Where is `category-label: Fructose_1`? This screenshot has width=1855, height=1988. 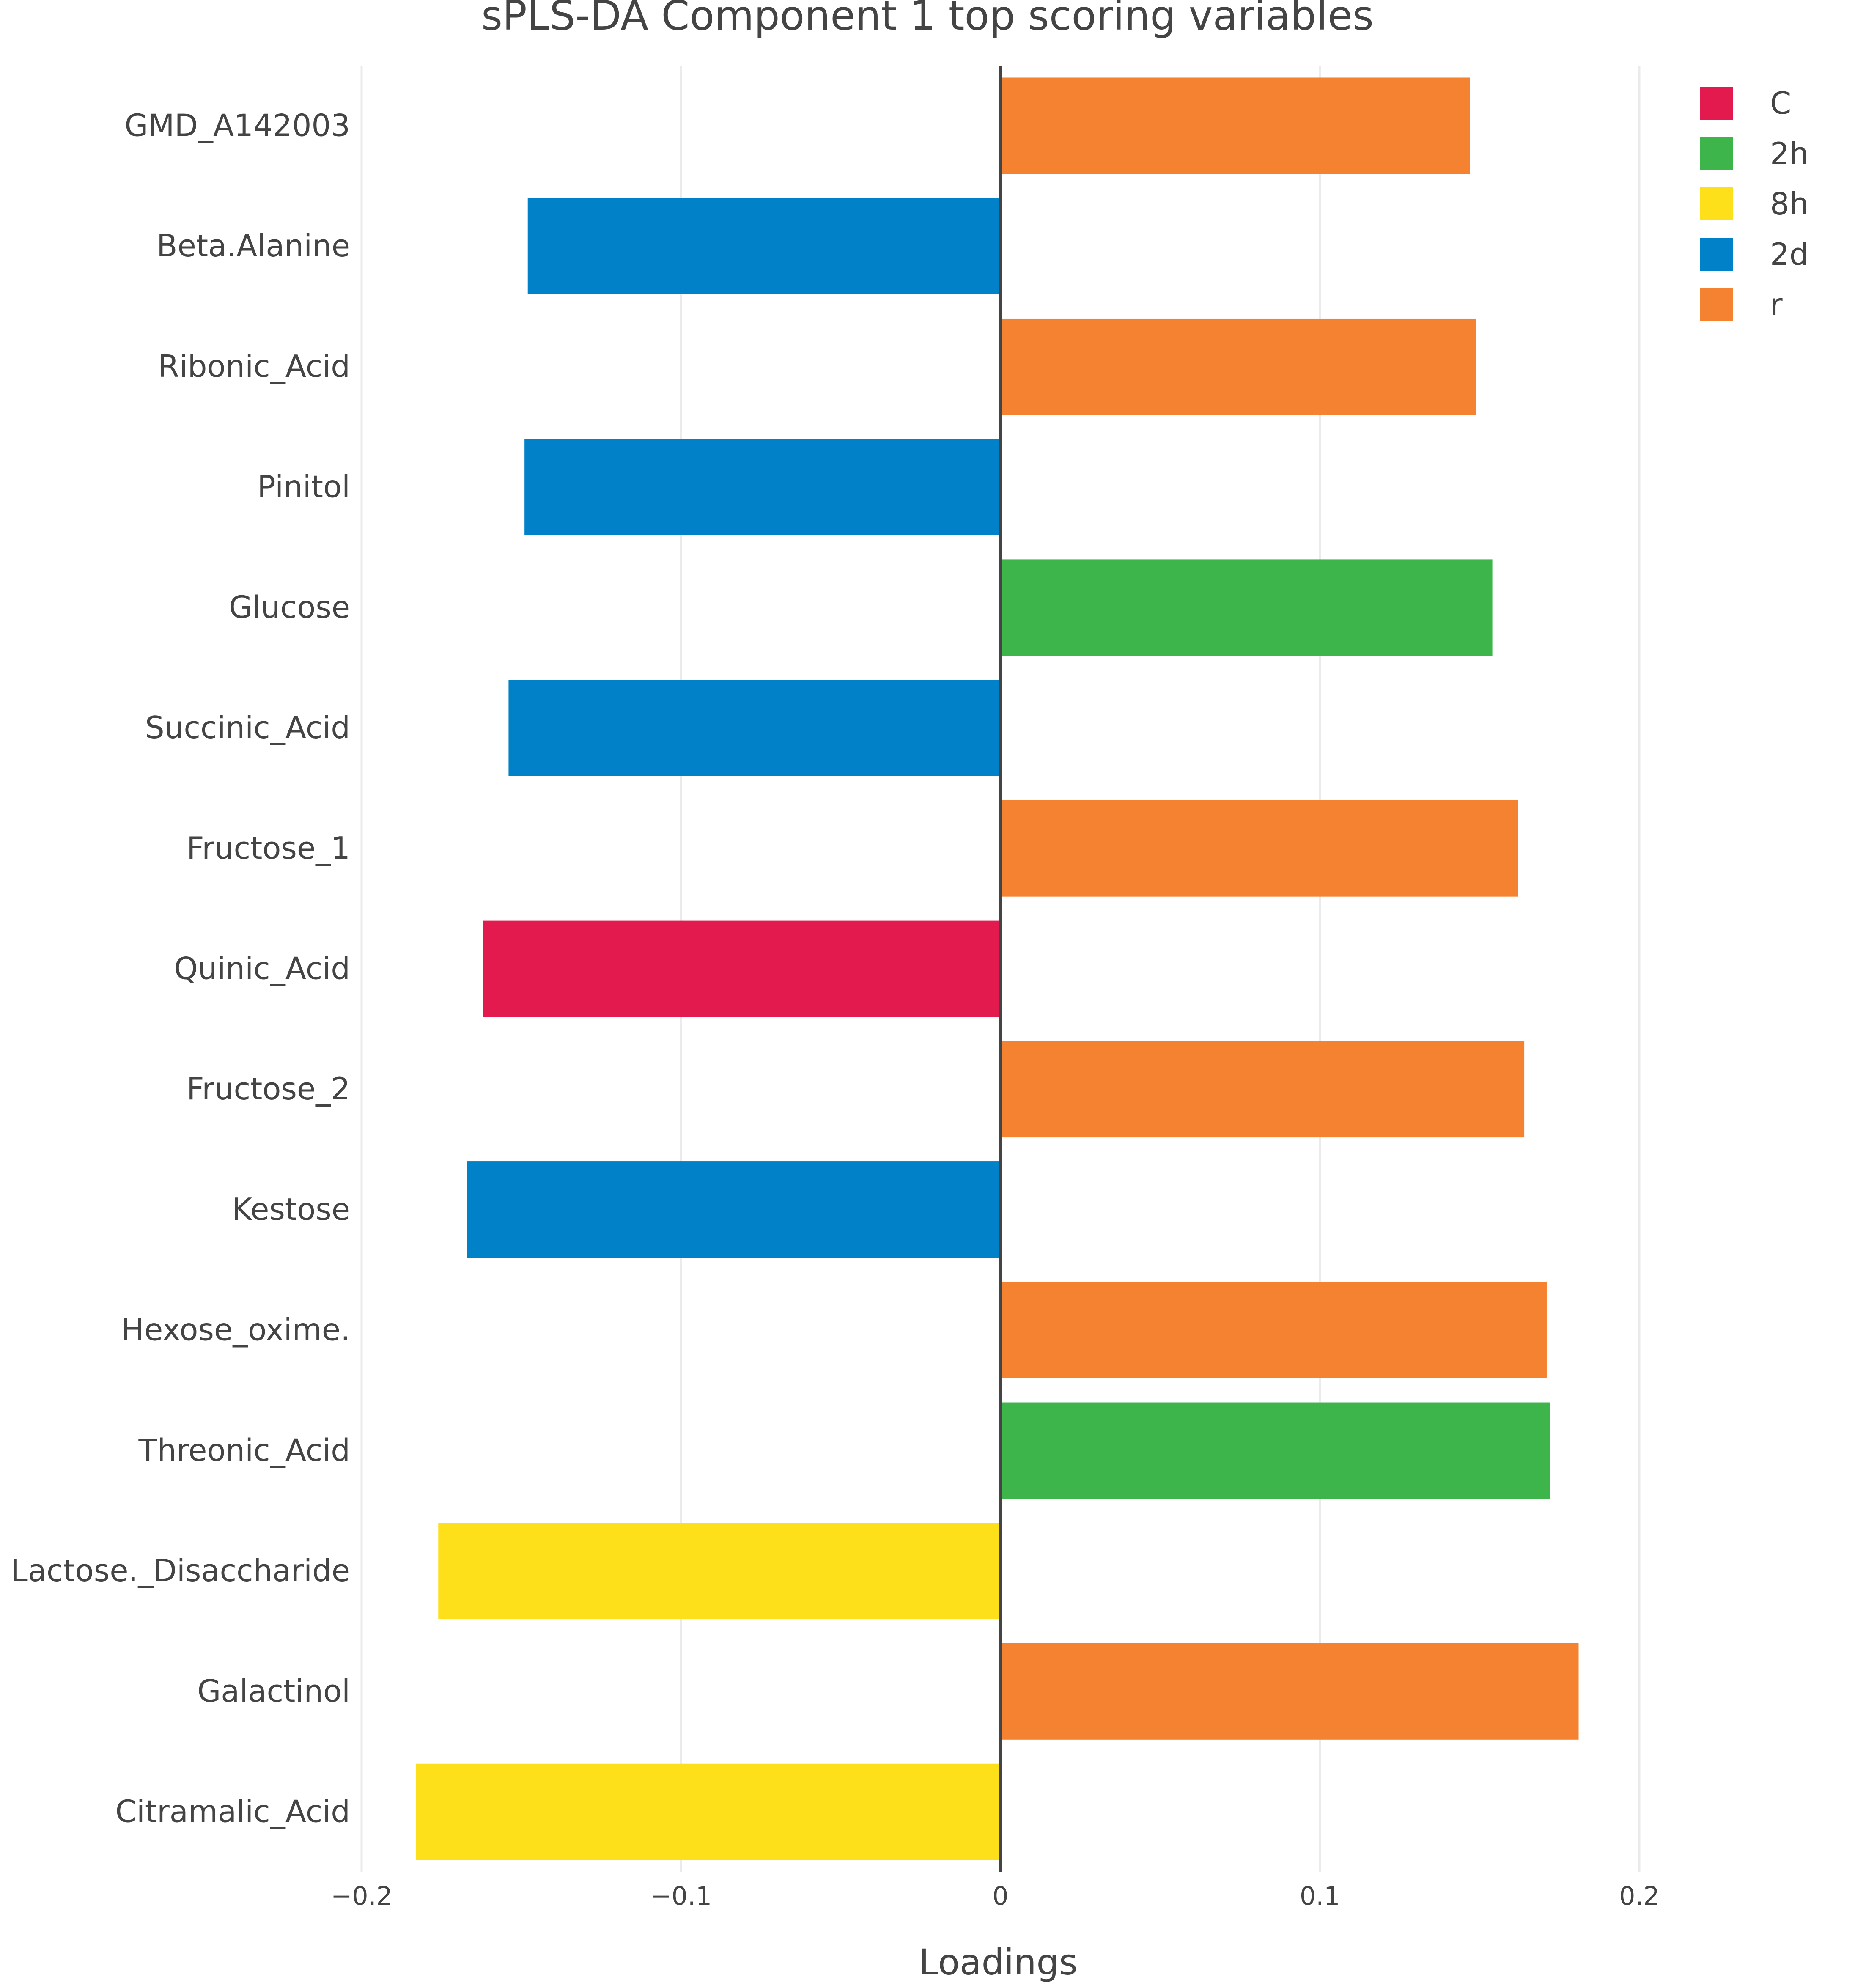
category-label: Fructose_1 is located at coordinates (268, 848).